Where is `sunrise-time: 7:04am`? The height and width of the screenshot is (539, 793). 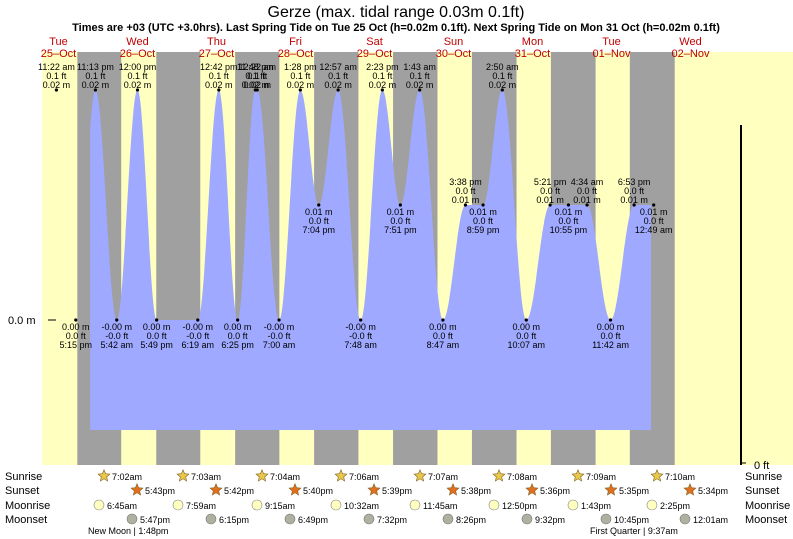 sunrise-time: 7:04am is located at coordinates (285, 477).